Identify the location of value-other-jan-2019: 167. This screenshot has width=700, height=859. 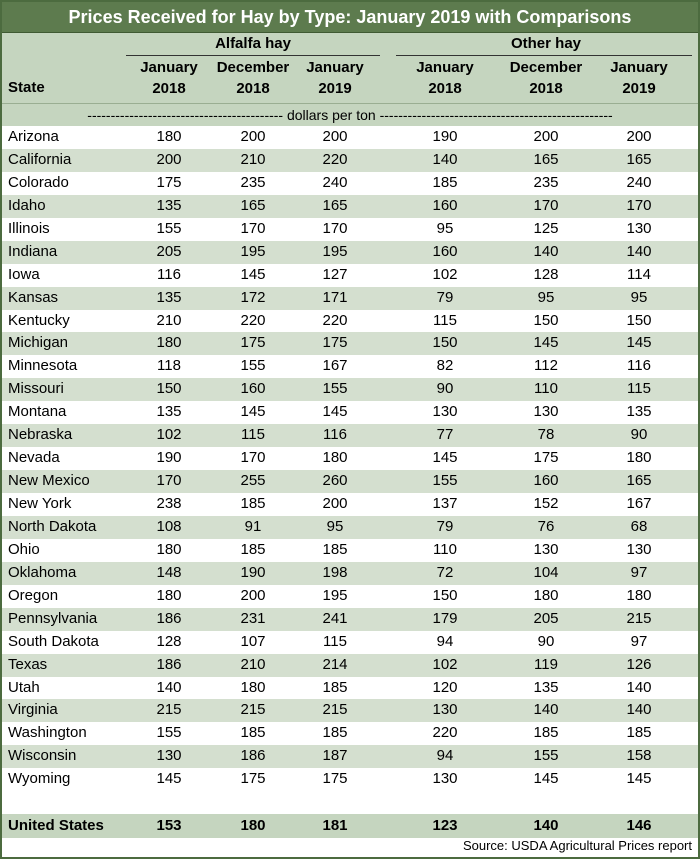
(639, 503).